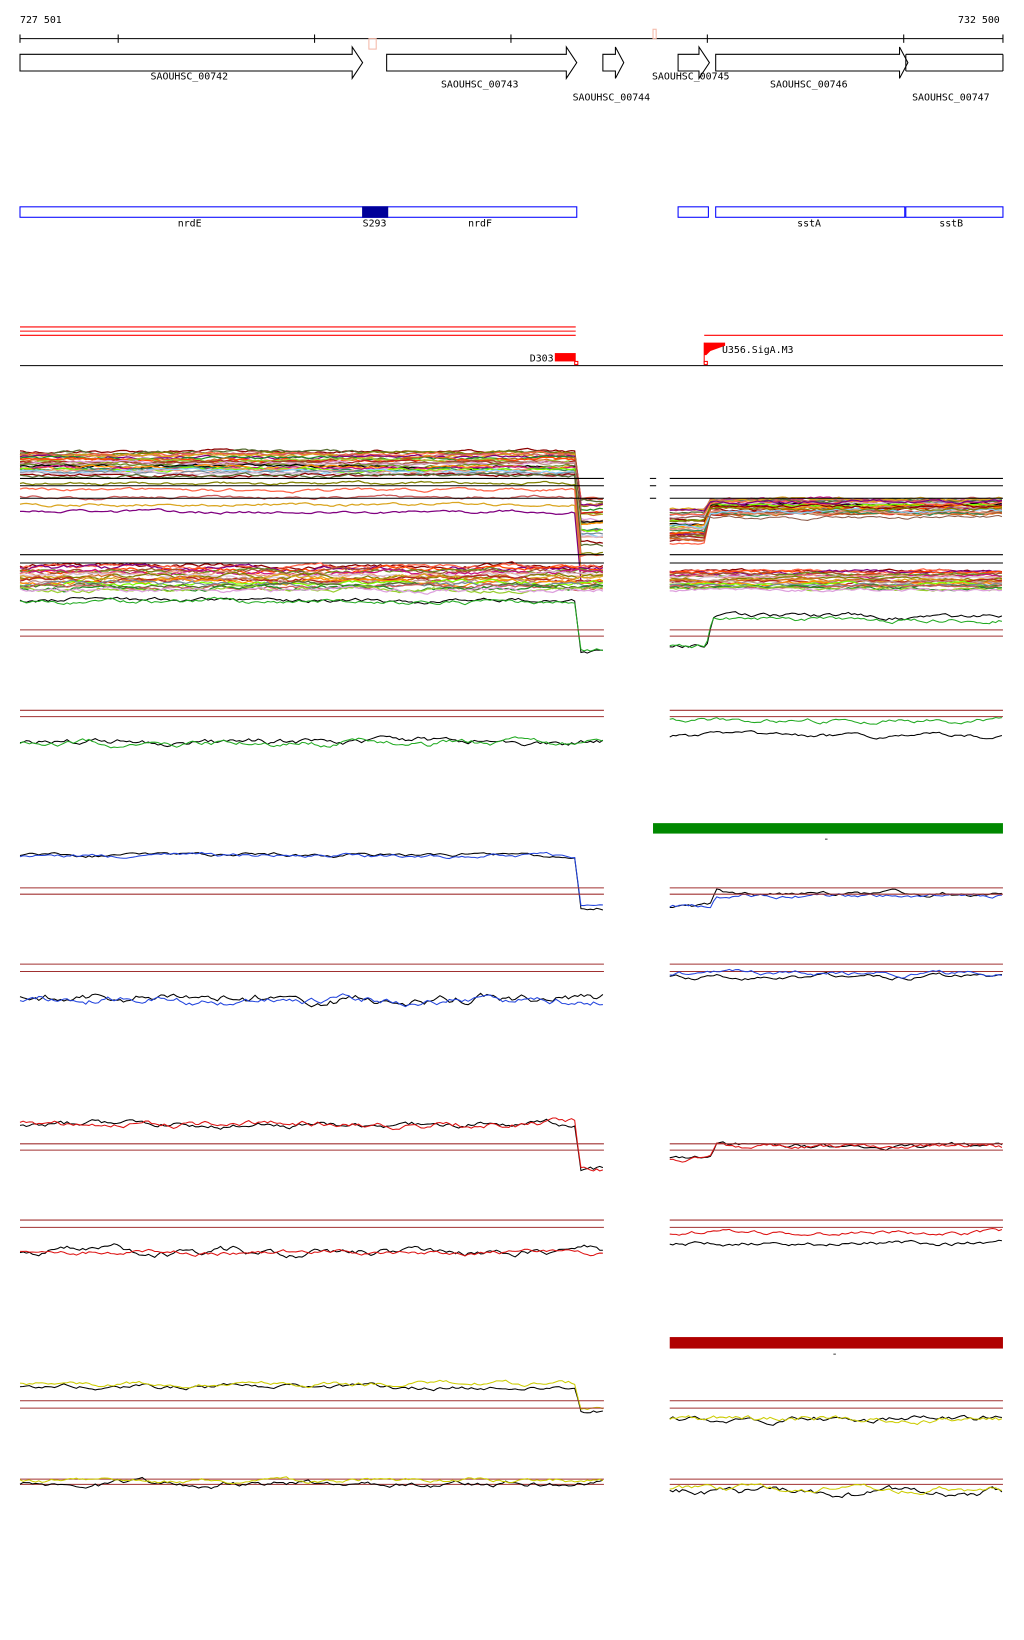 The height and width of the screenshot is (1640, 1024). Describe the element at coordinates (715, 349) in the screenshot. I see `promoter-flag-icon` at that location.